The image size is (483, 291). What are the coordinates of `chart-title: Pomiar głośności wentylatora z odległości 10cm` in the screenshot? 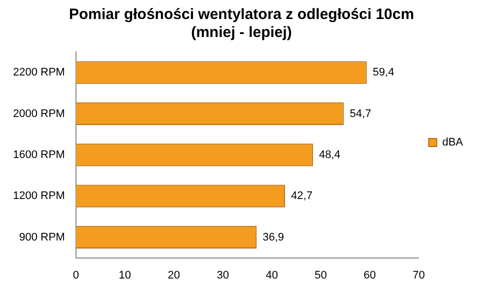 It's located at (241, 15).